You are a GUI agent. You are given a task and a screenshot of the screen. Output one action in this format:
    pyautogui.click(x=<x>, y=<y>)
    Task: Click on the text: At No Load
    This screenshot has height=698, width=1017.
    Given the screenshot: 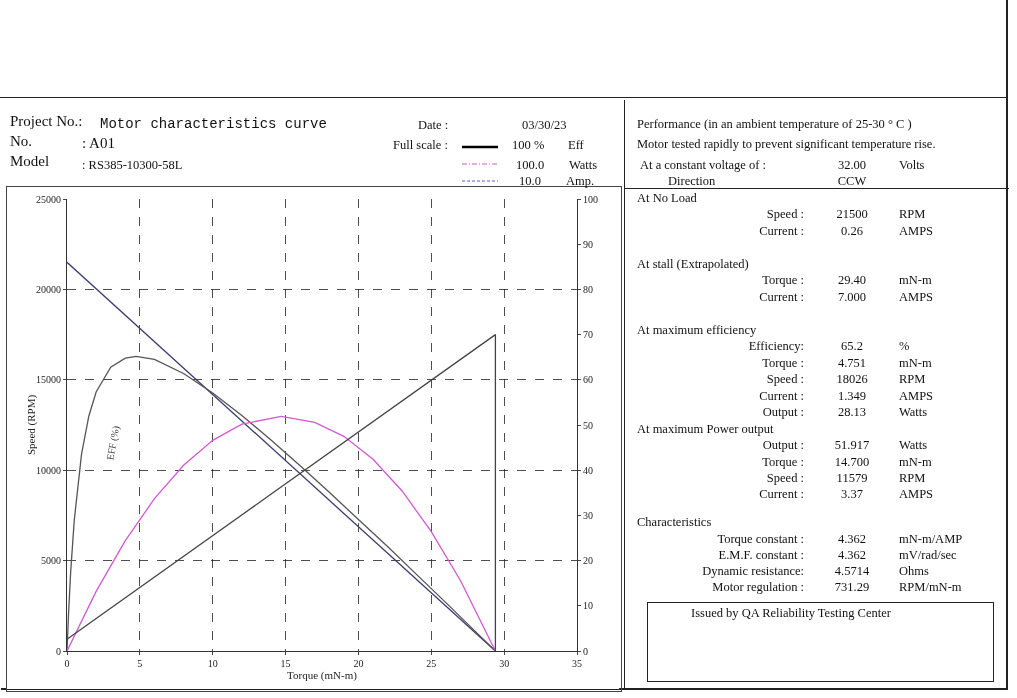 What is the action you would take?
    pyautogui.click(x=667, y=198)
    